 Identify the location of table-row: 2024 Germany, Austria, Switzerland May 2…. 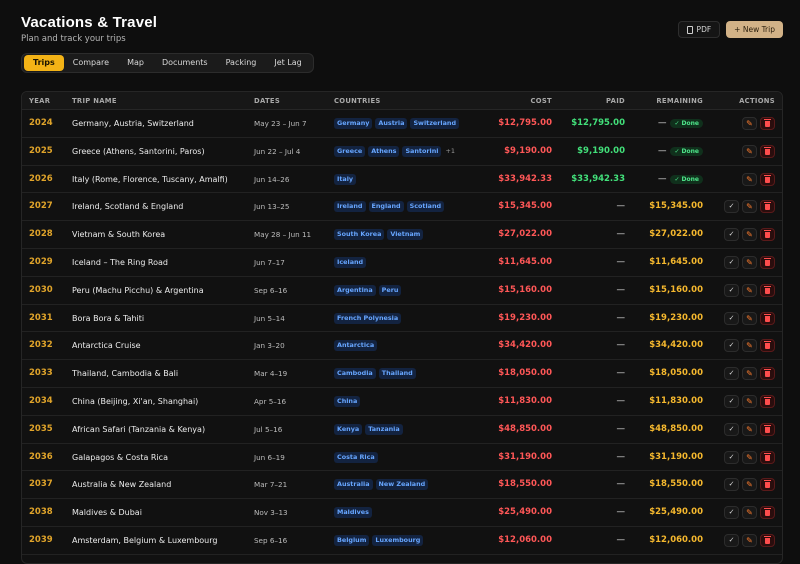
(402, 124).